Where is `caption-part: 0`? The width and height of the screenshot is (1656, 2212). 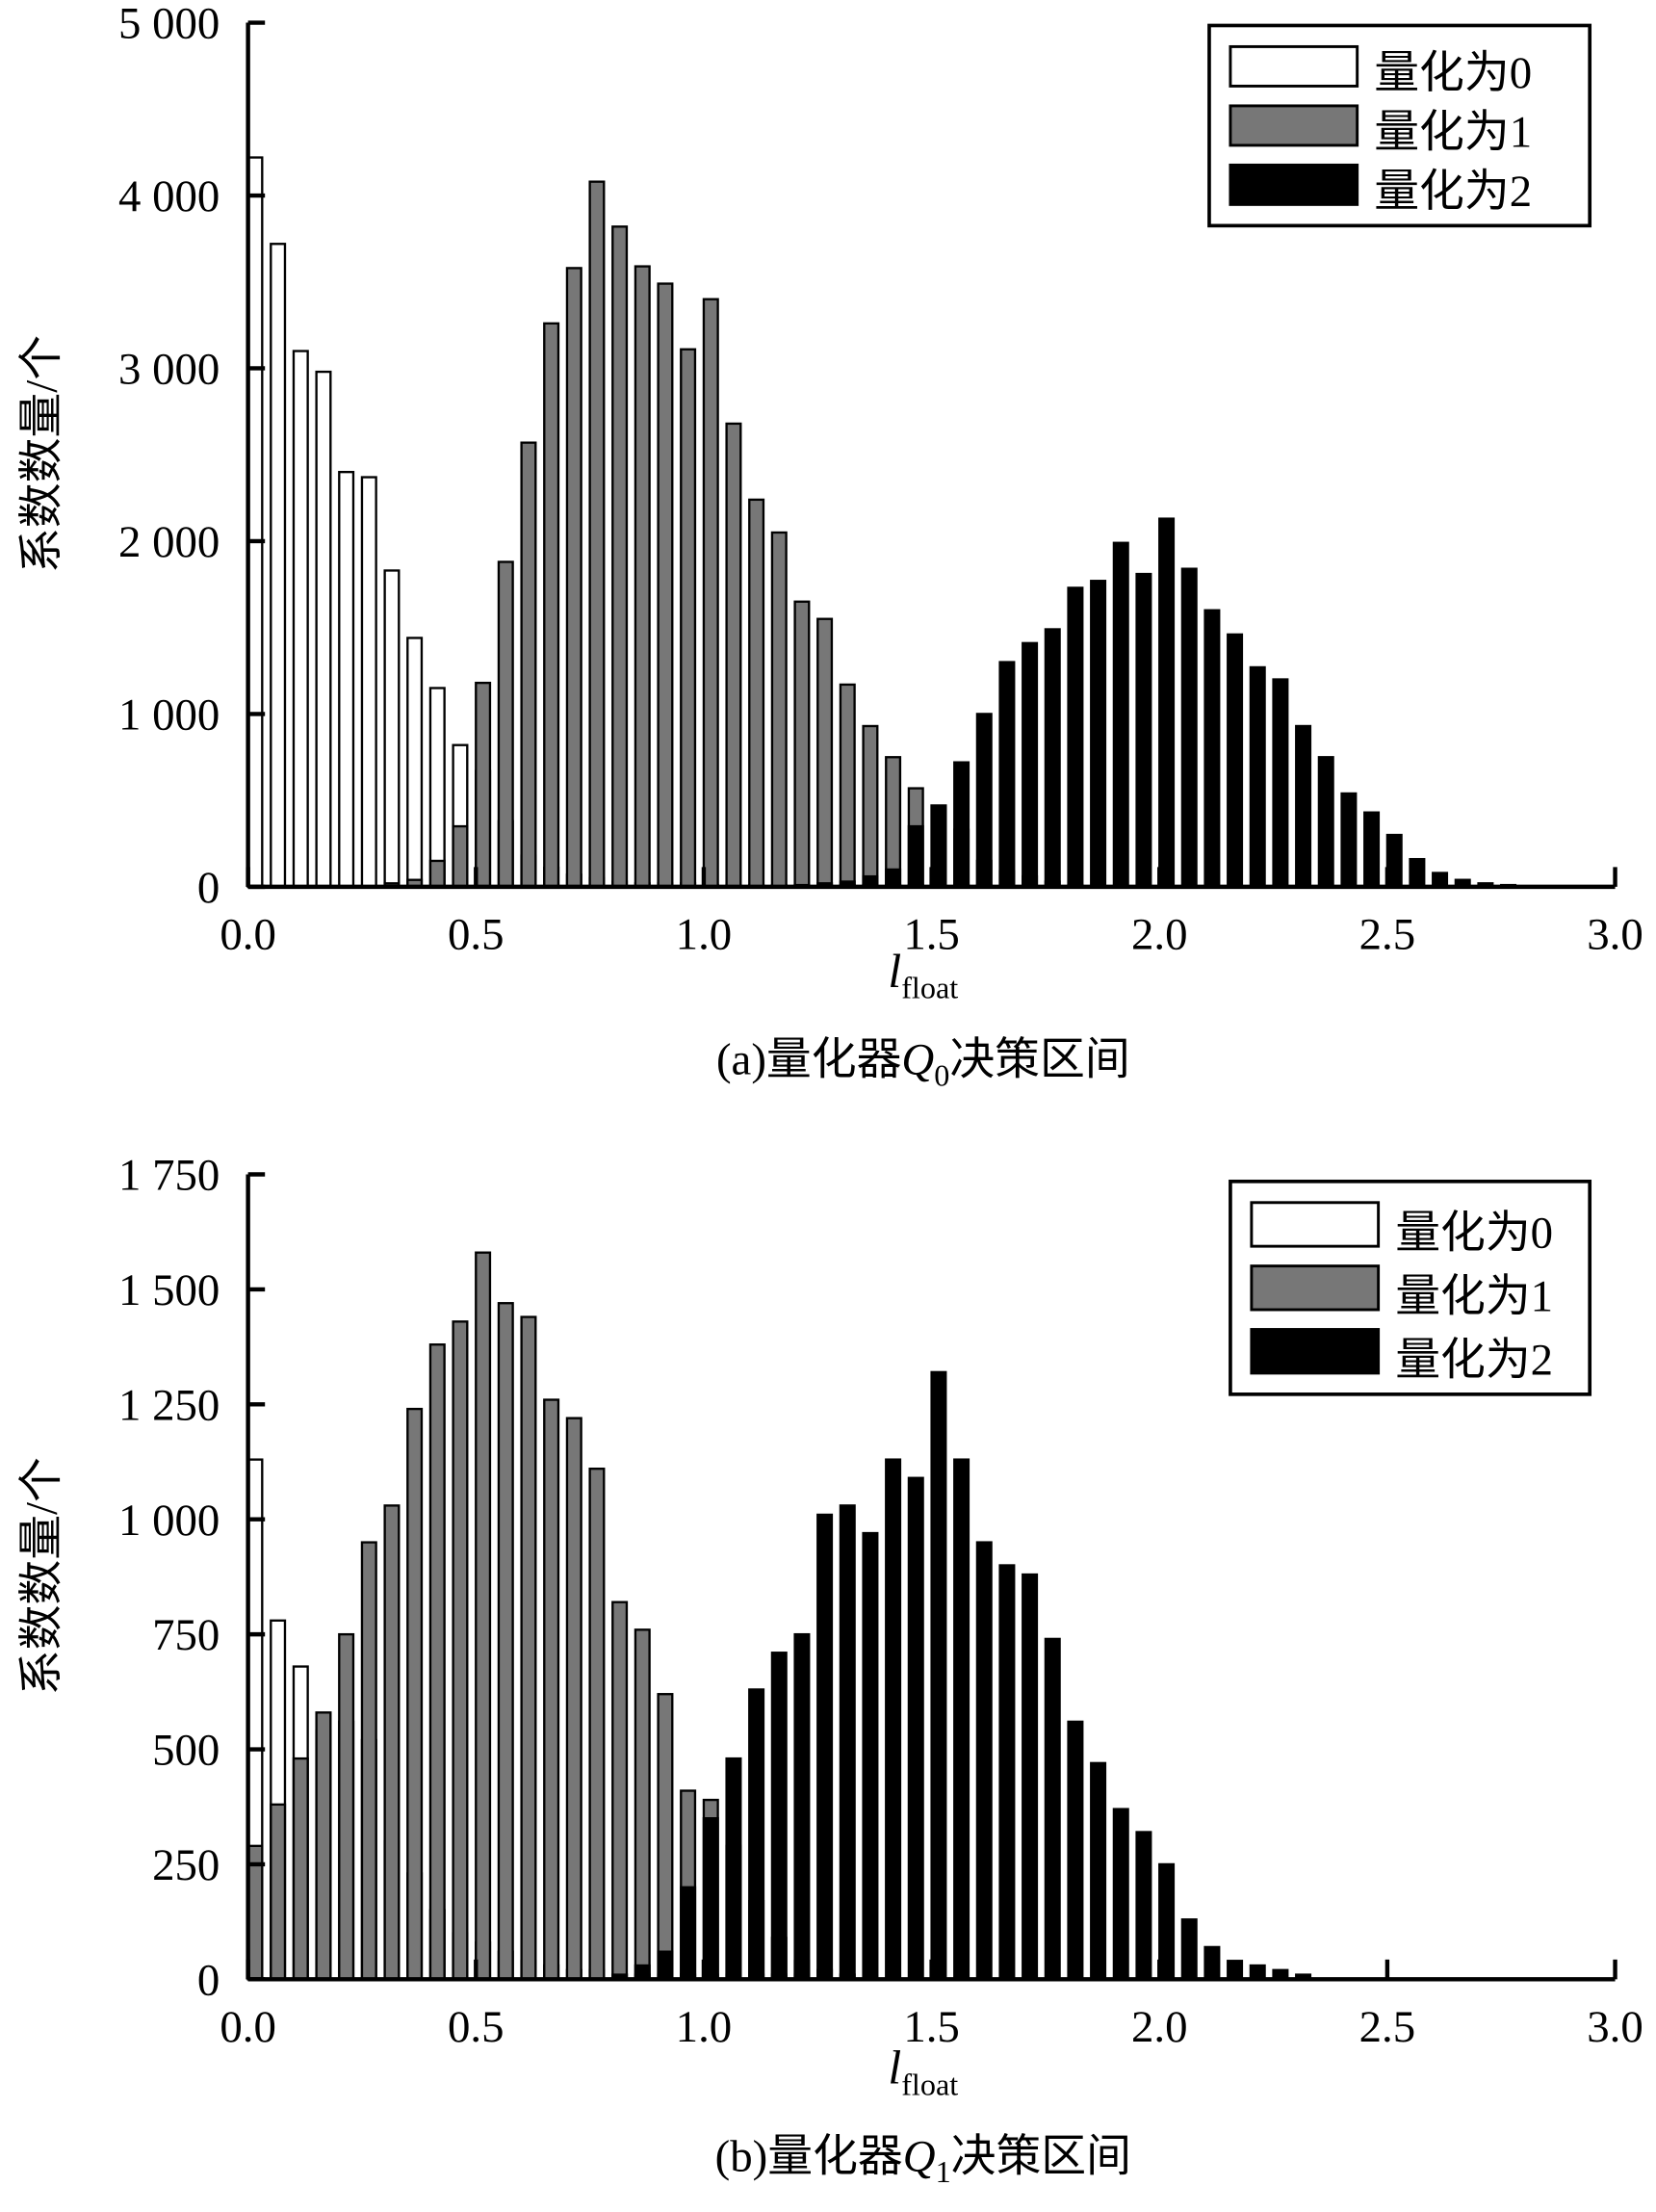 caption-part: 0 is located at coordinates (941, 1074).